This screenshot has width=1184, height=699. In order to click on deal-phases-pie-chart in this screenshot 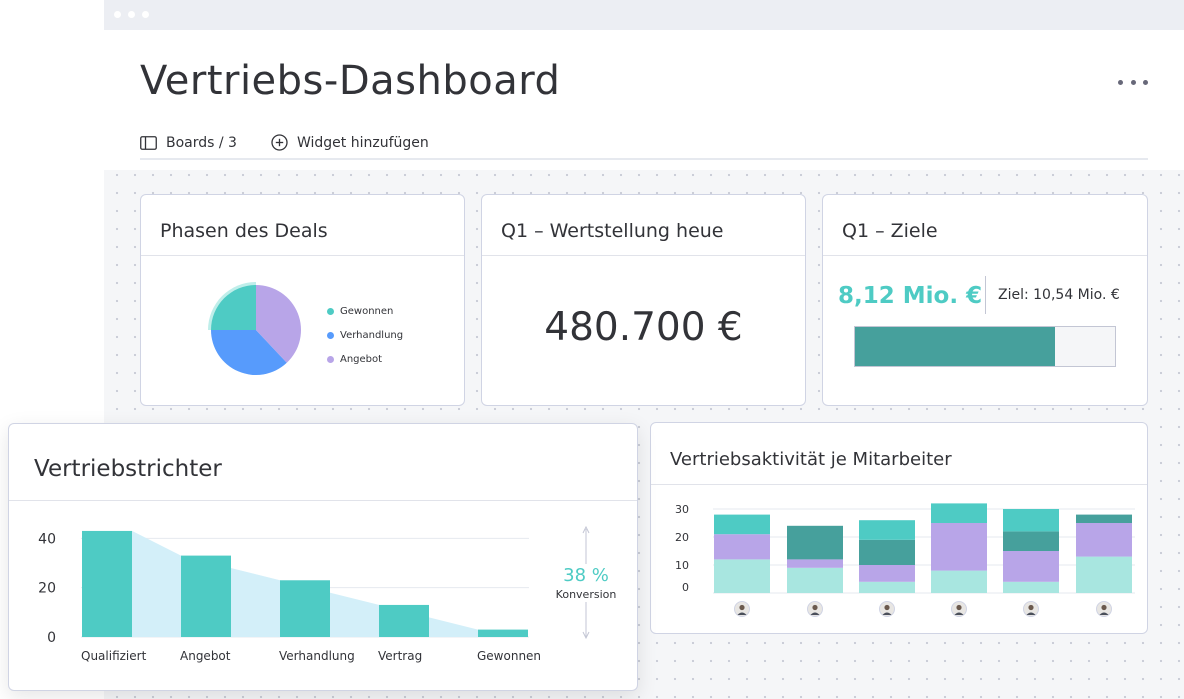, I will do `click(254, 328)`.